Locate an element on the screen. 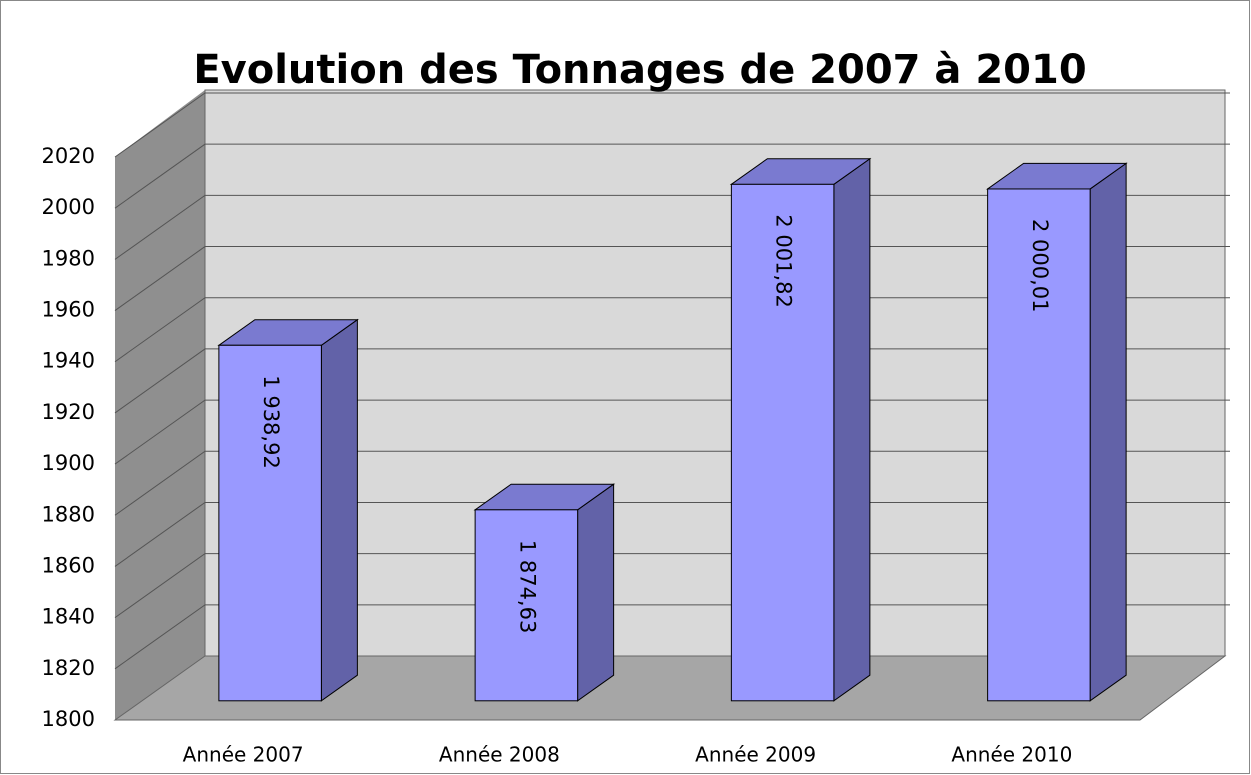 Image resolution: width=1251 pixels, height=775 pixels. x-tick-label: Année 2010 is located at coordinates (1011, 755).